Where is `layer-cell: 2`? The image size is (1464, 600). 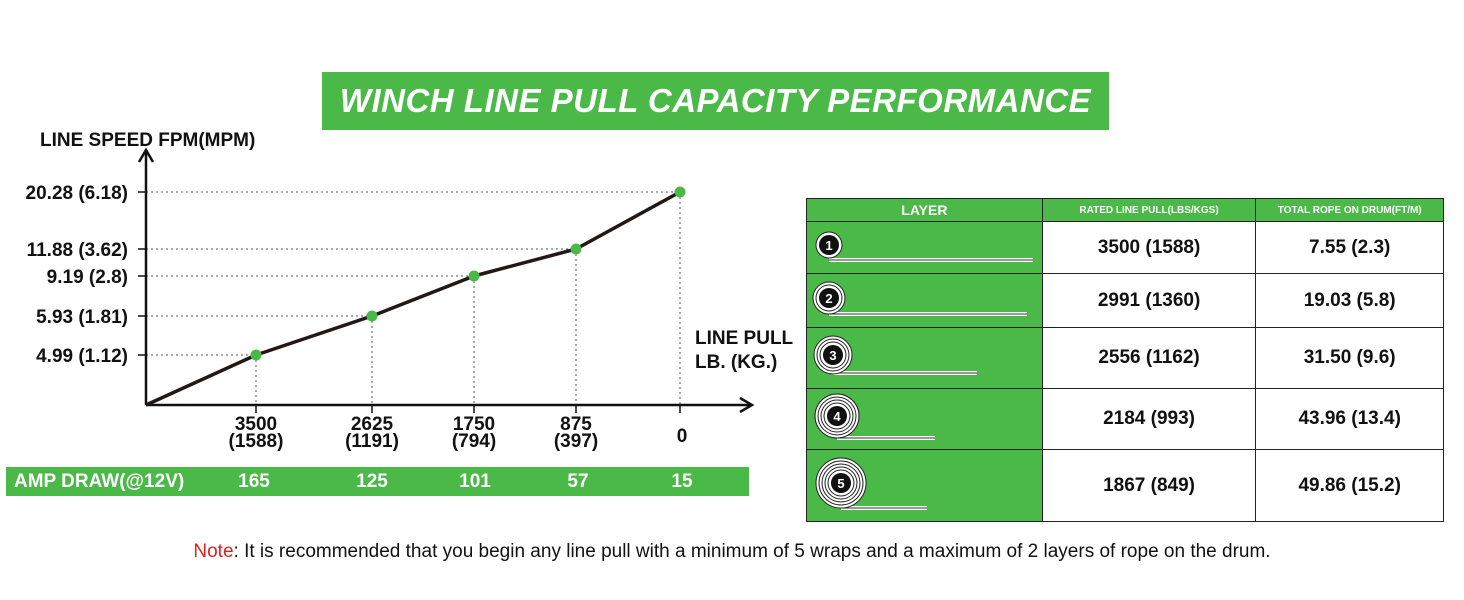
layer-cell: 2 is located at coordinates (924, 300).